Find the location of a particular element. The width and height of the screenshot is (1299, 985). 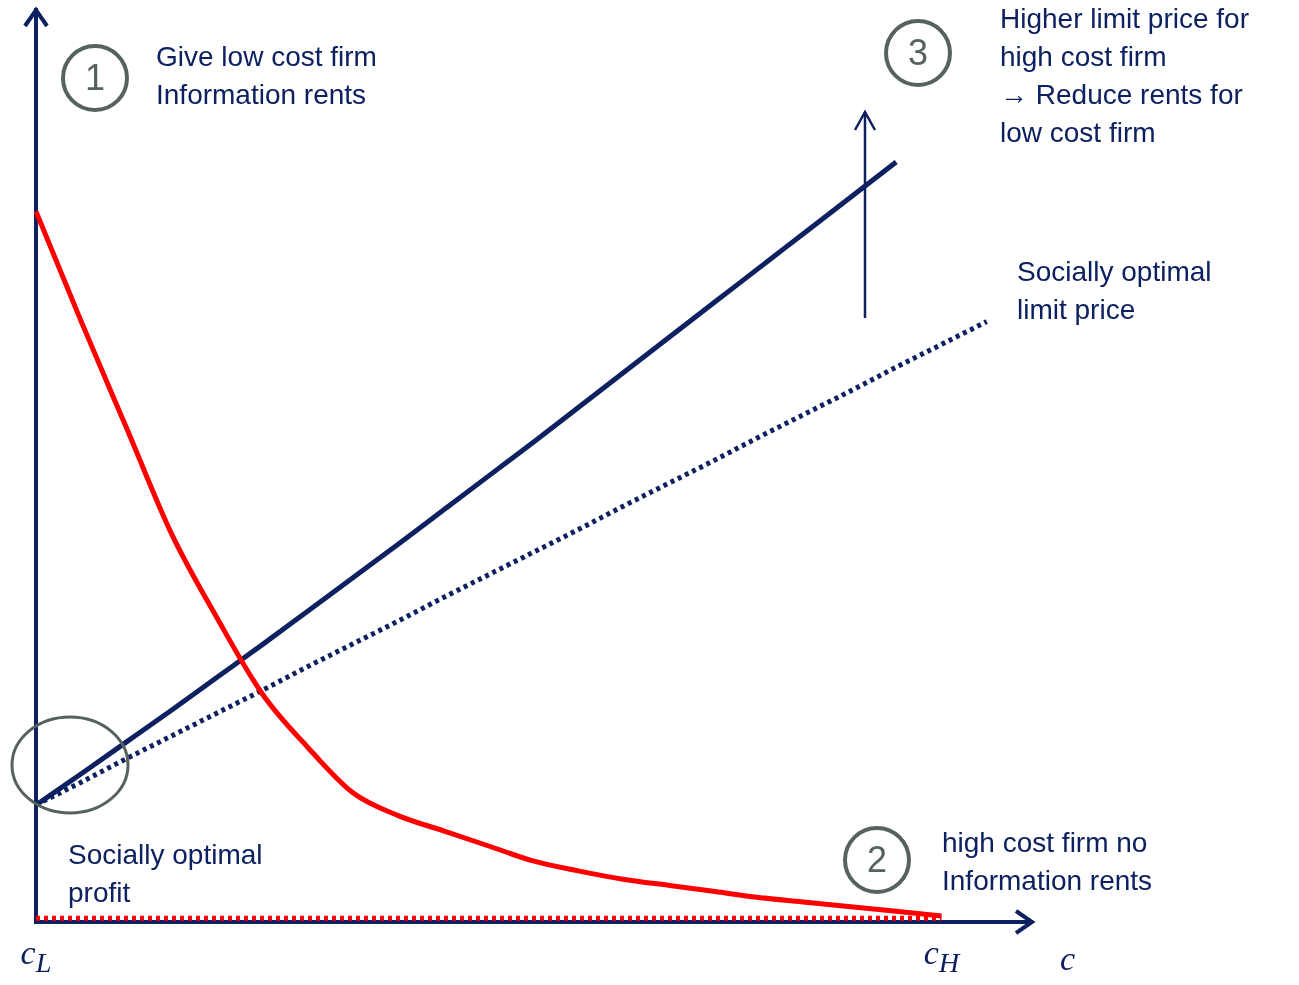

x-tick-label: c$_{H}$ is located at coordinates (942, 956).